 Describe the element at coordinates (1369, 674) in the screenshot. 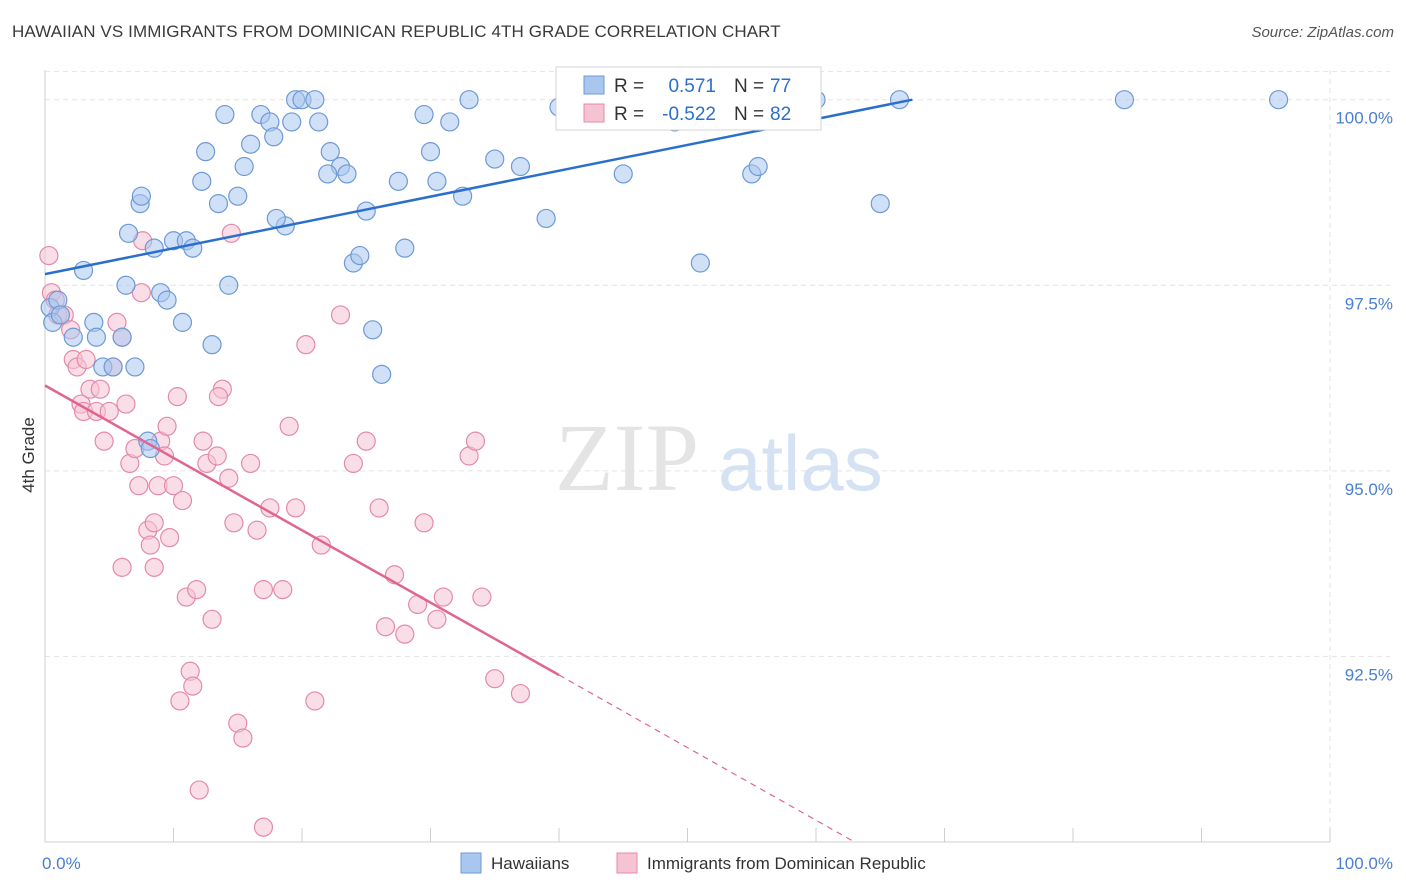

I see `y-tick-label: 92.5%` at that location.